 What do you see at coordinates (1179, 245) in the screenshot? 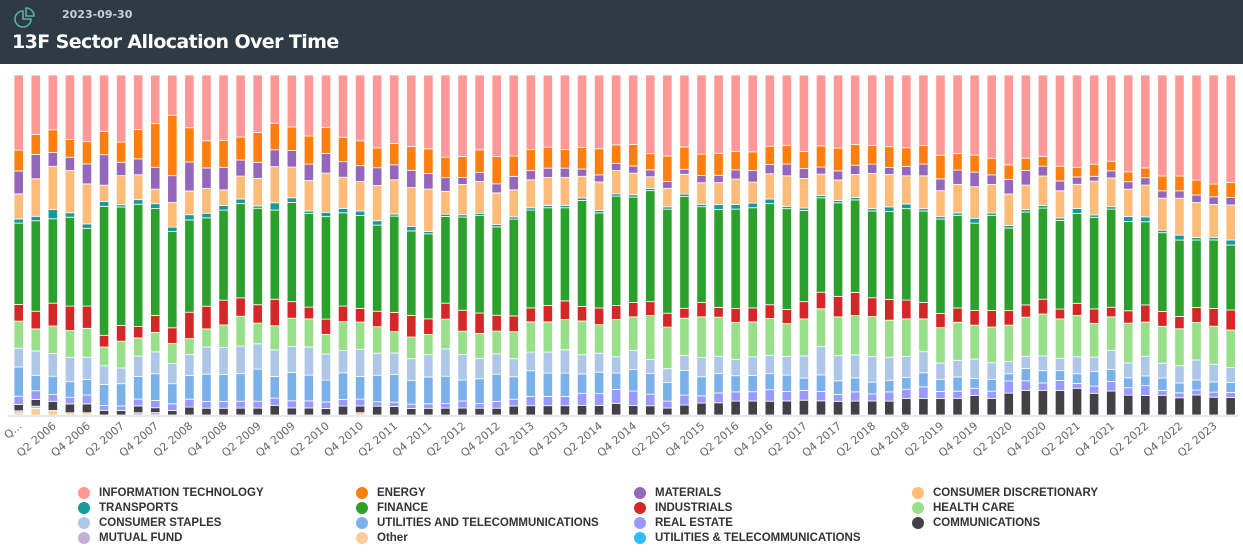
I see `bar-q4-2022` at bounding box center [1179, 245].